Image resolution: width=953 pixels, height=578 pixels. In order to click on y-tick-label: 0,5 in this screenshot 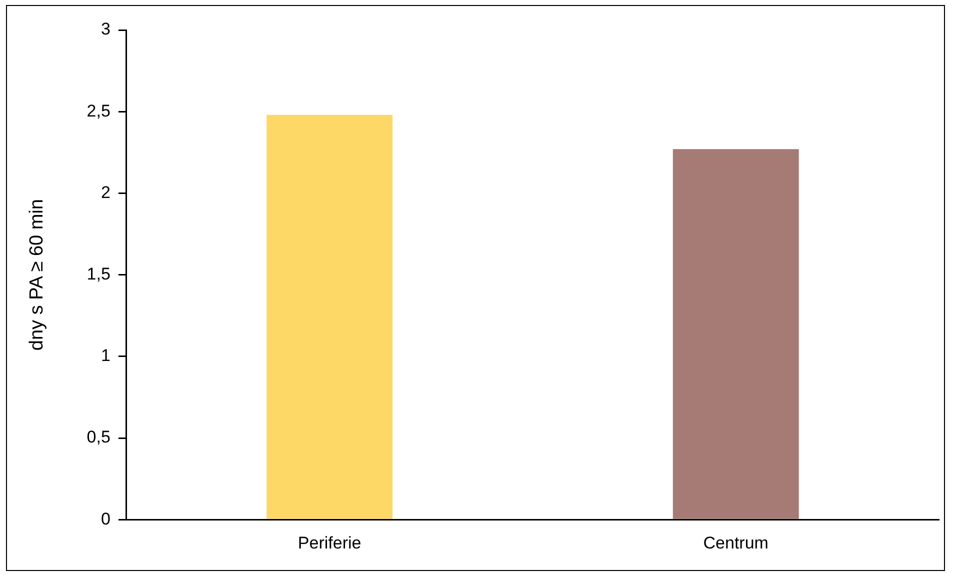, I will do `click(98, 437)`.